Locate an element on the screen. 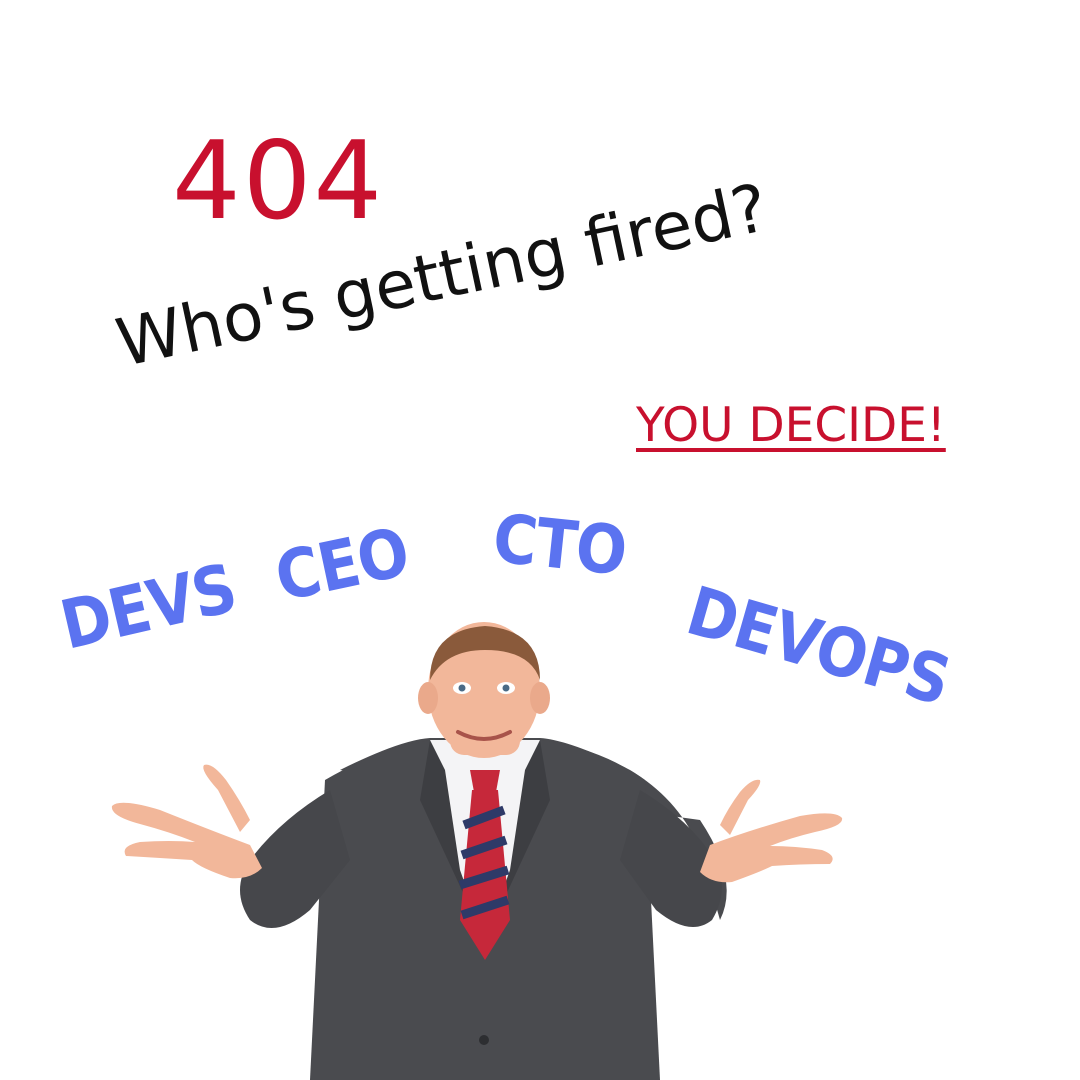 The width and height of the screenshot is (1080, 1080). right-ear is located at coordinates (540, 698).